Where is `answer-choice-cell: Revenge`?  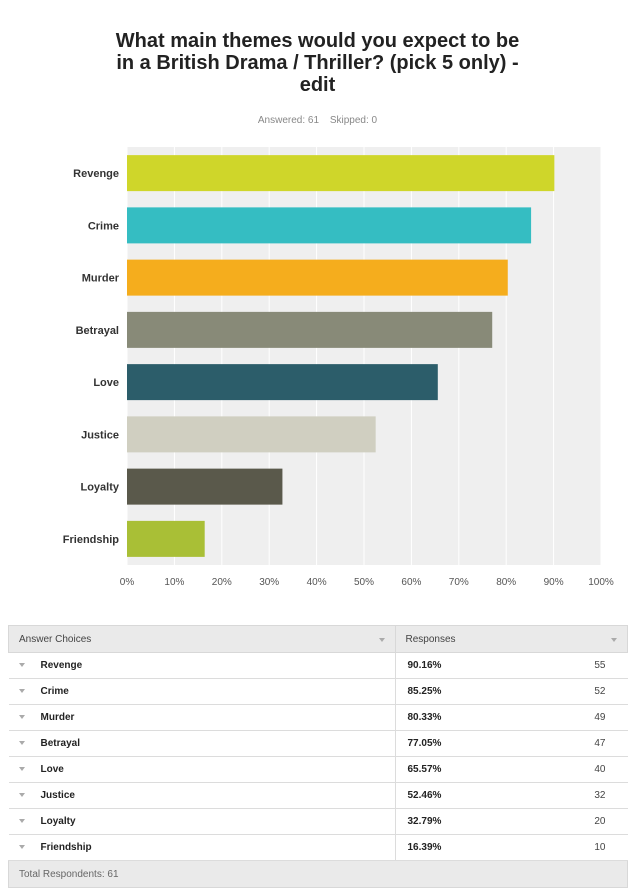
answer-choice-cell: Revenge is located at coordinates (201, 665).